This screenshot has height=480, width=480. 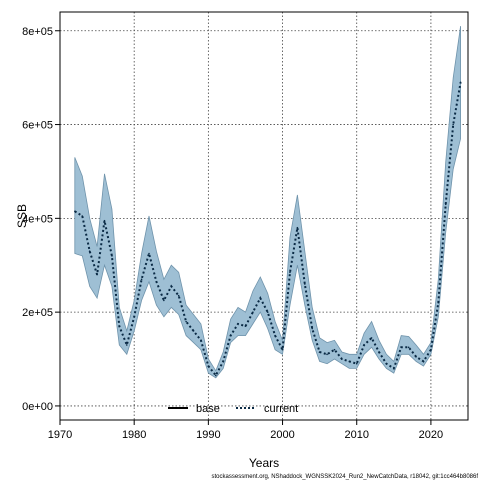 What do you see at coordinates (37, 407) in the screenshot?
I see `y-tick-label: 0e+00` at bounding box center [37, 407].